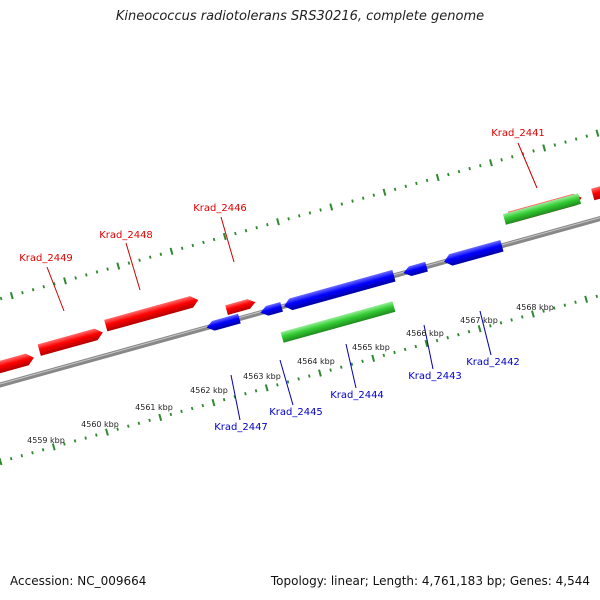 The image size is (600, 600). What do you see at coordinates (220, 208) in the screenshot?
I see `gene-label: Krad_2446` at bounding box center [220, 208].